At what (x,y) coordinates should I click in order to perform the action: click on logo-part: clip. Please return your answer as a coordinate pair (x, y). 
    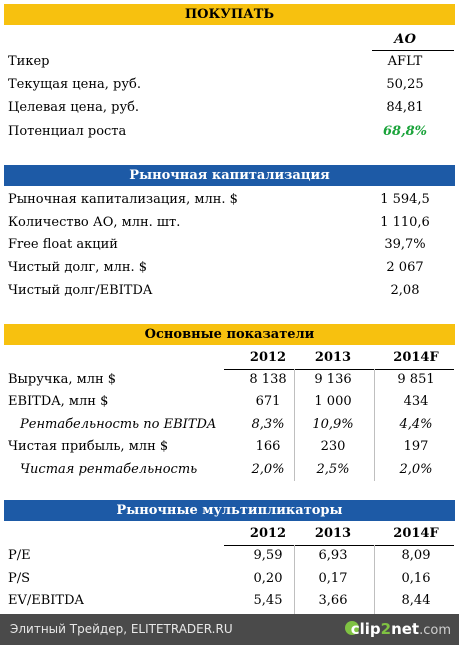
    Looking at the image, I should click on (365, 629).